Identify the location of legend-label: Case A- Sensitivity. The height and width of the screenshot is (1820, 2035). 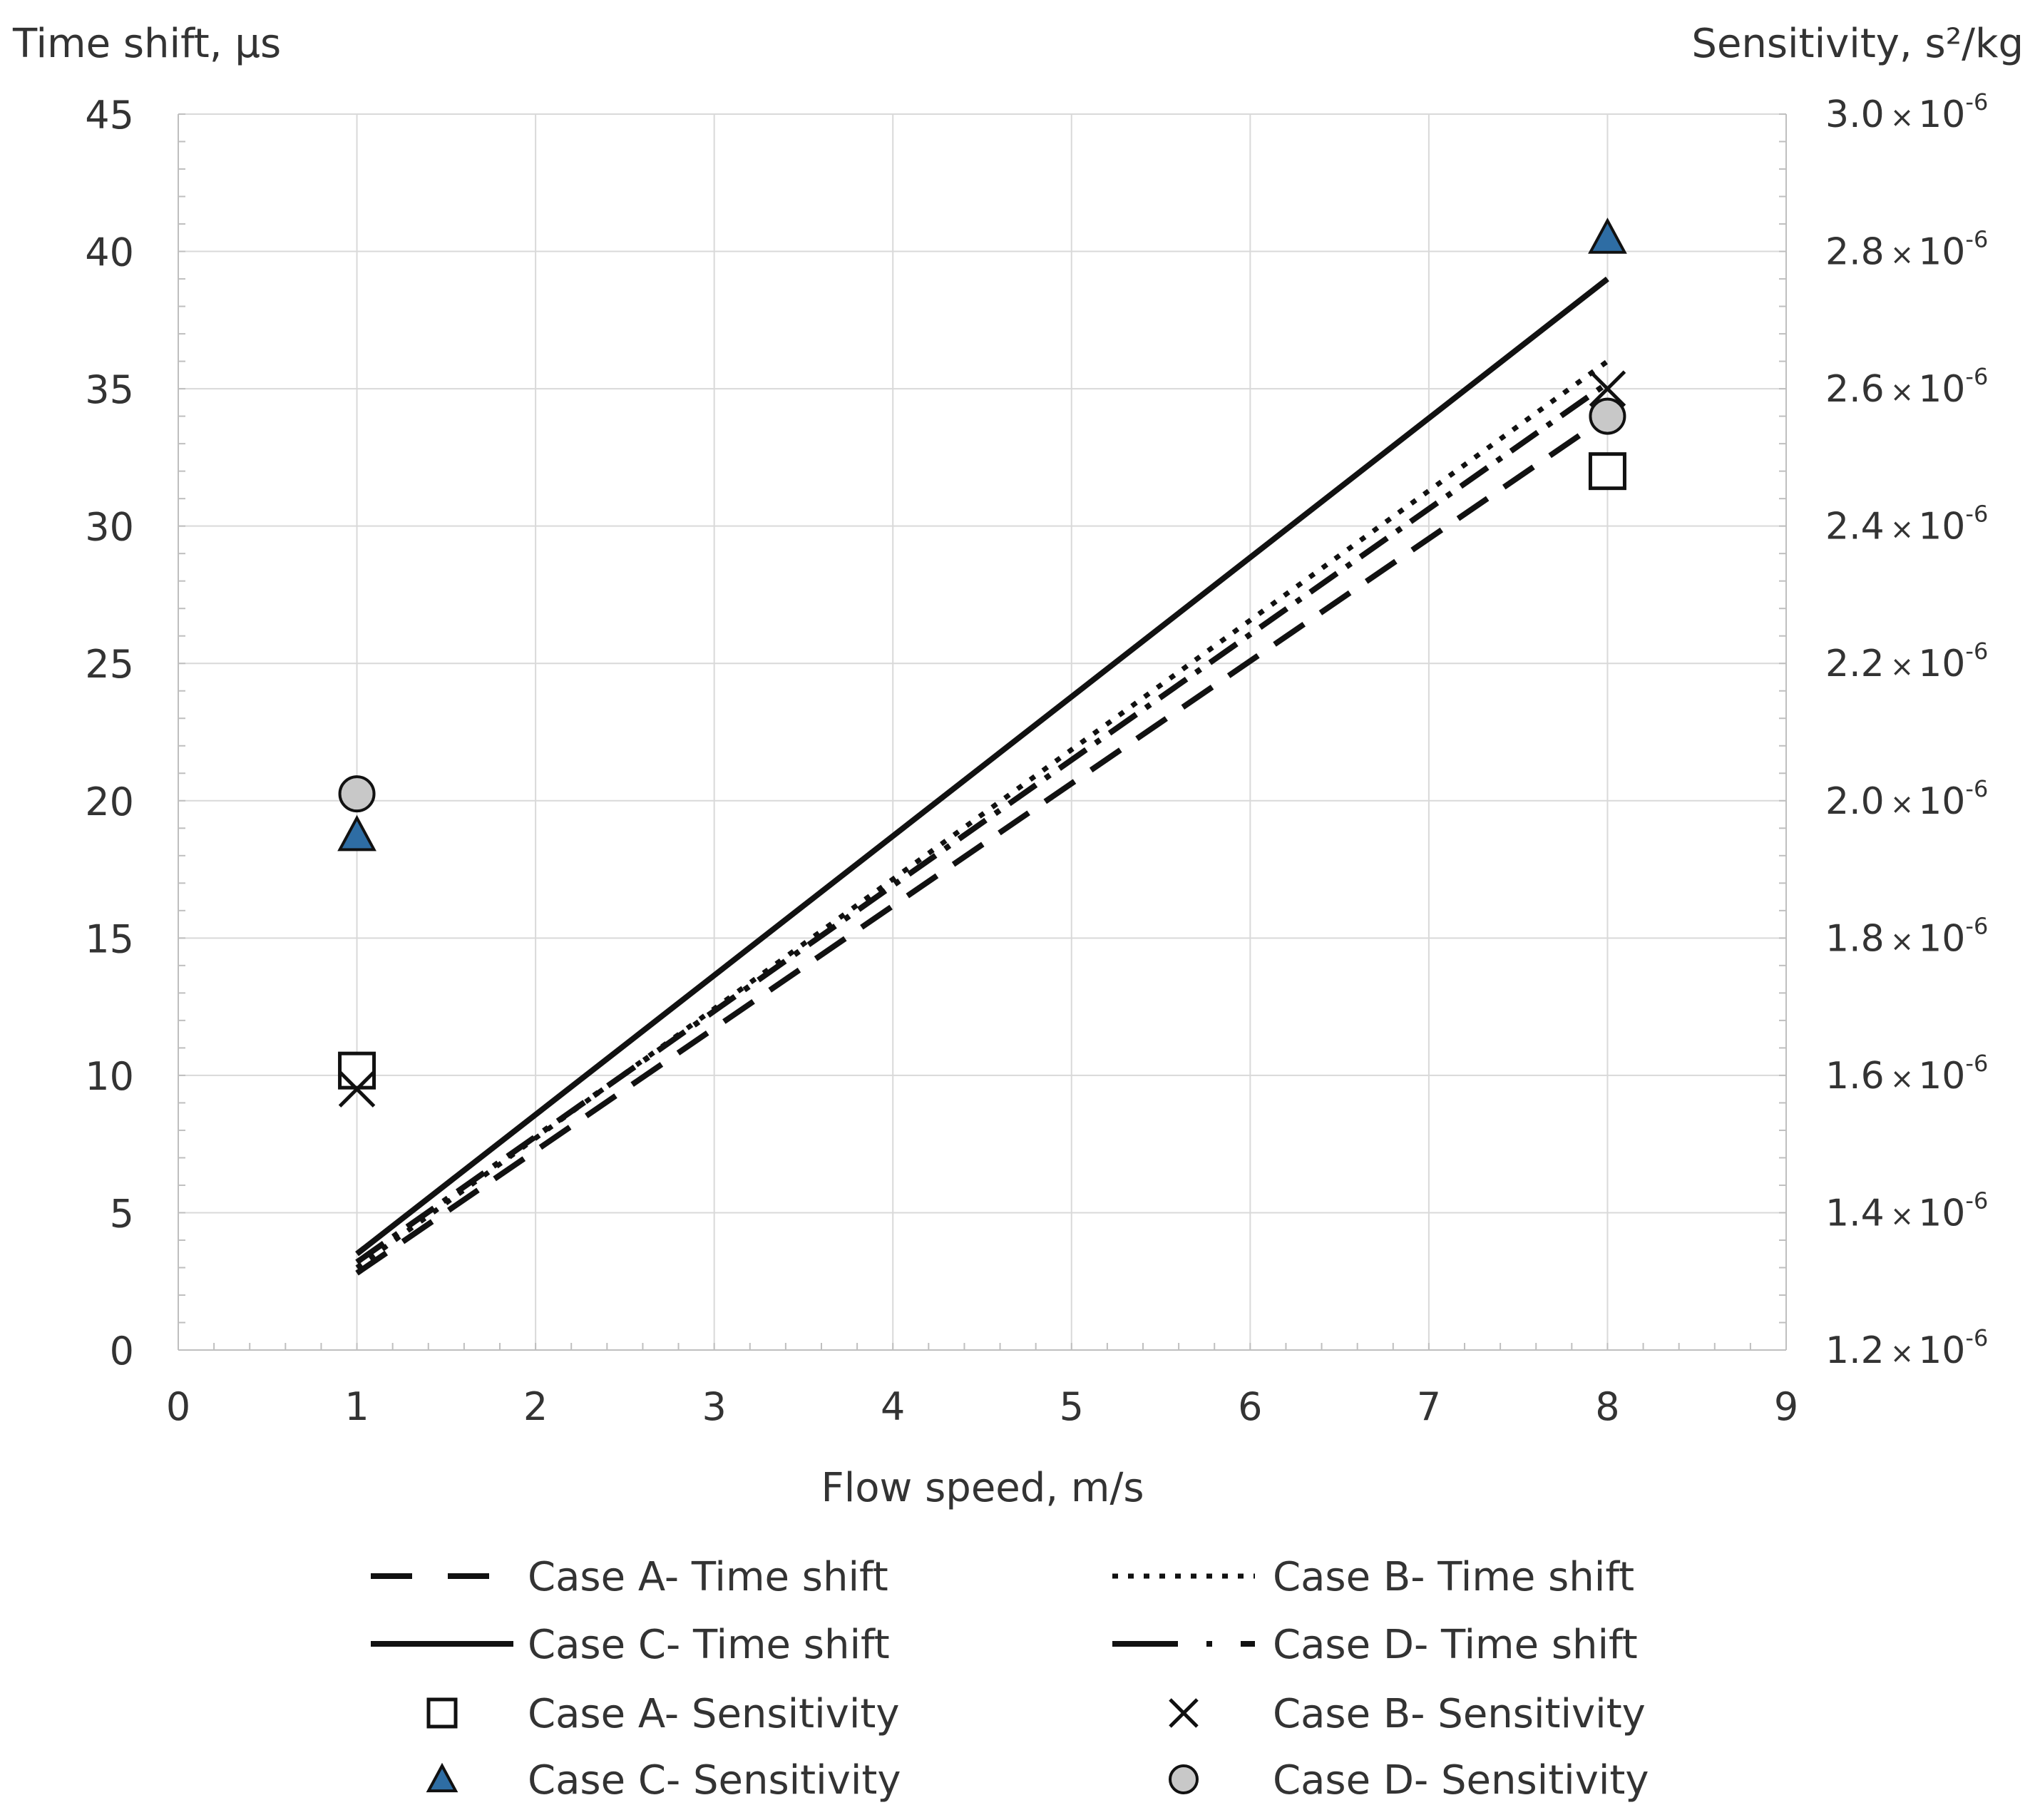
(713, 1714).